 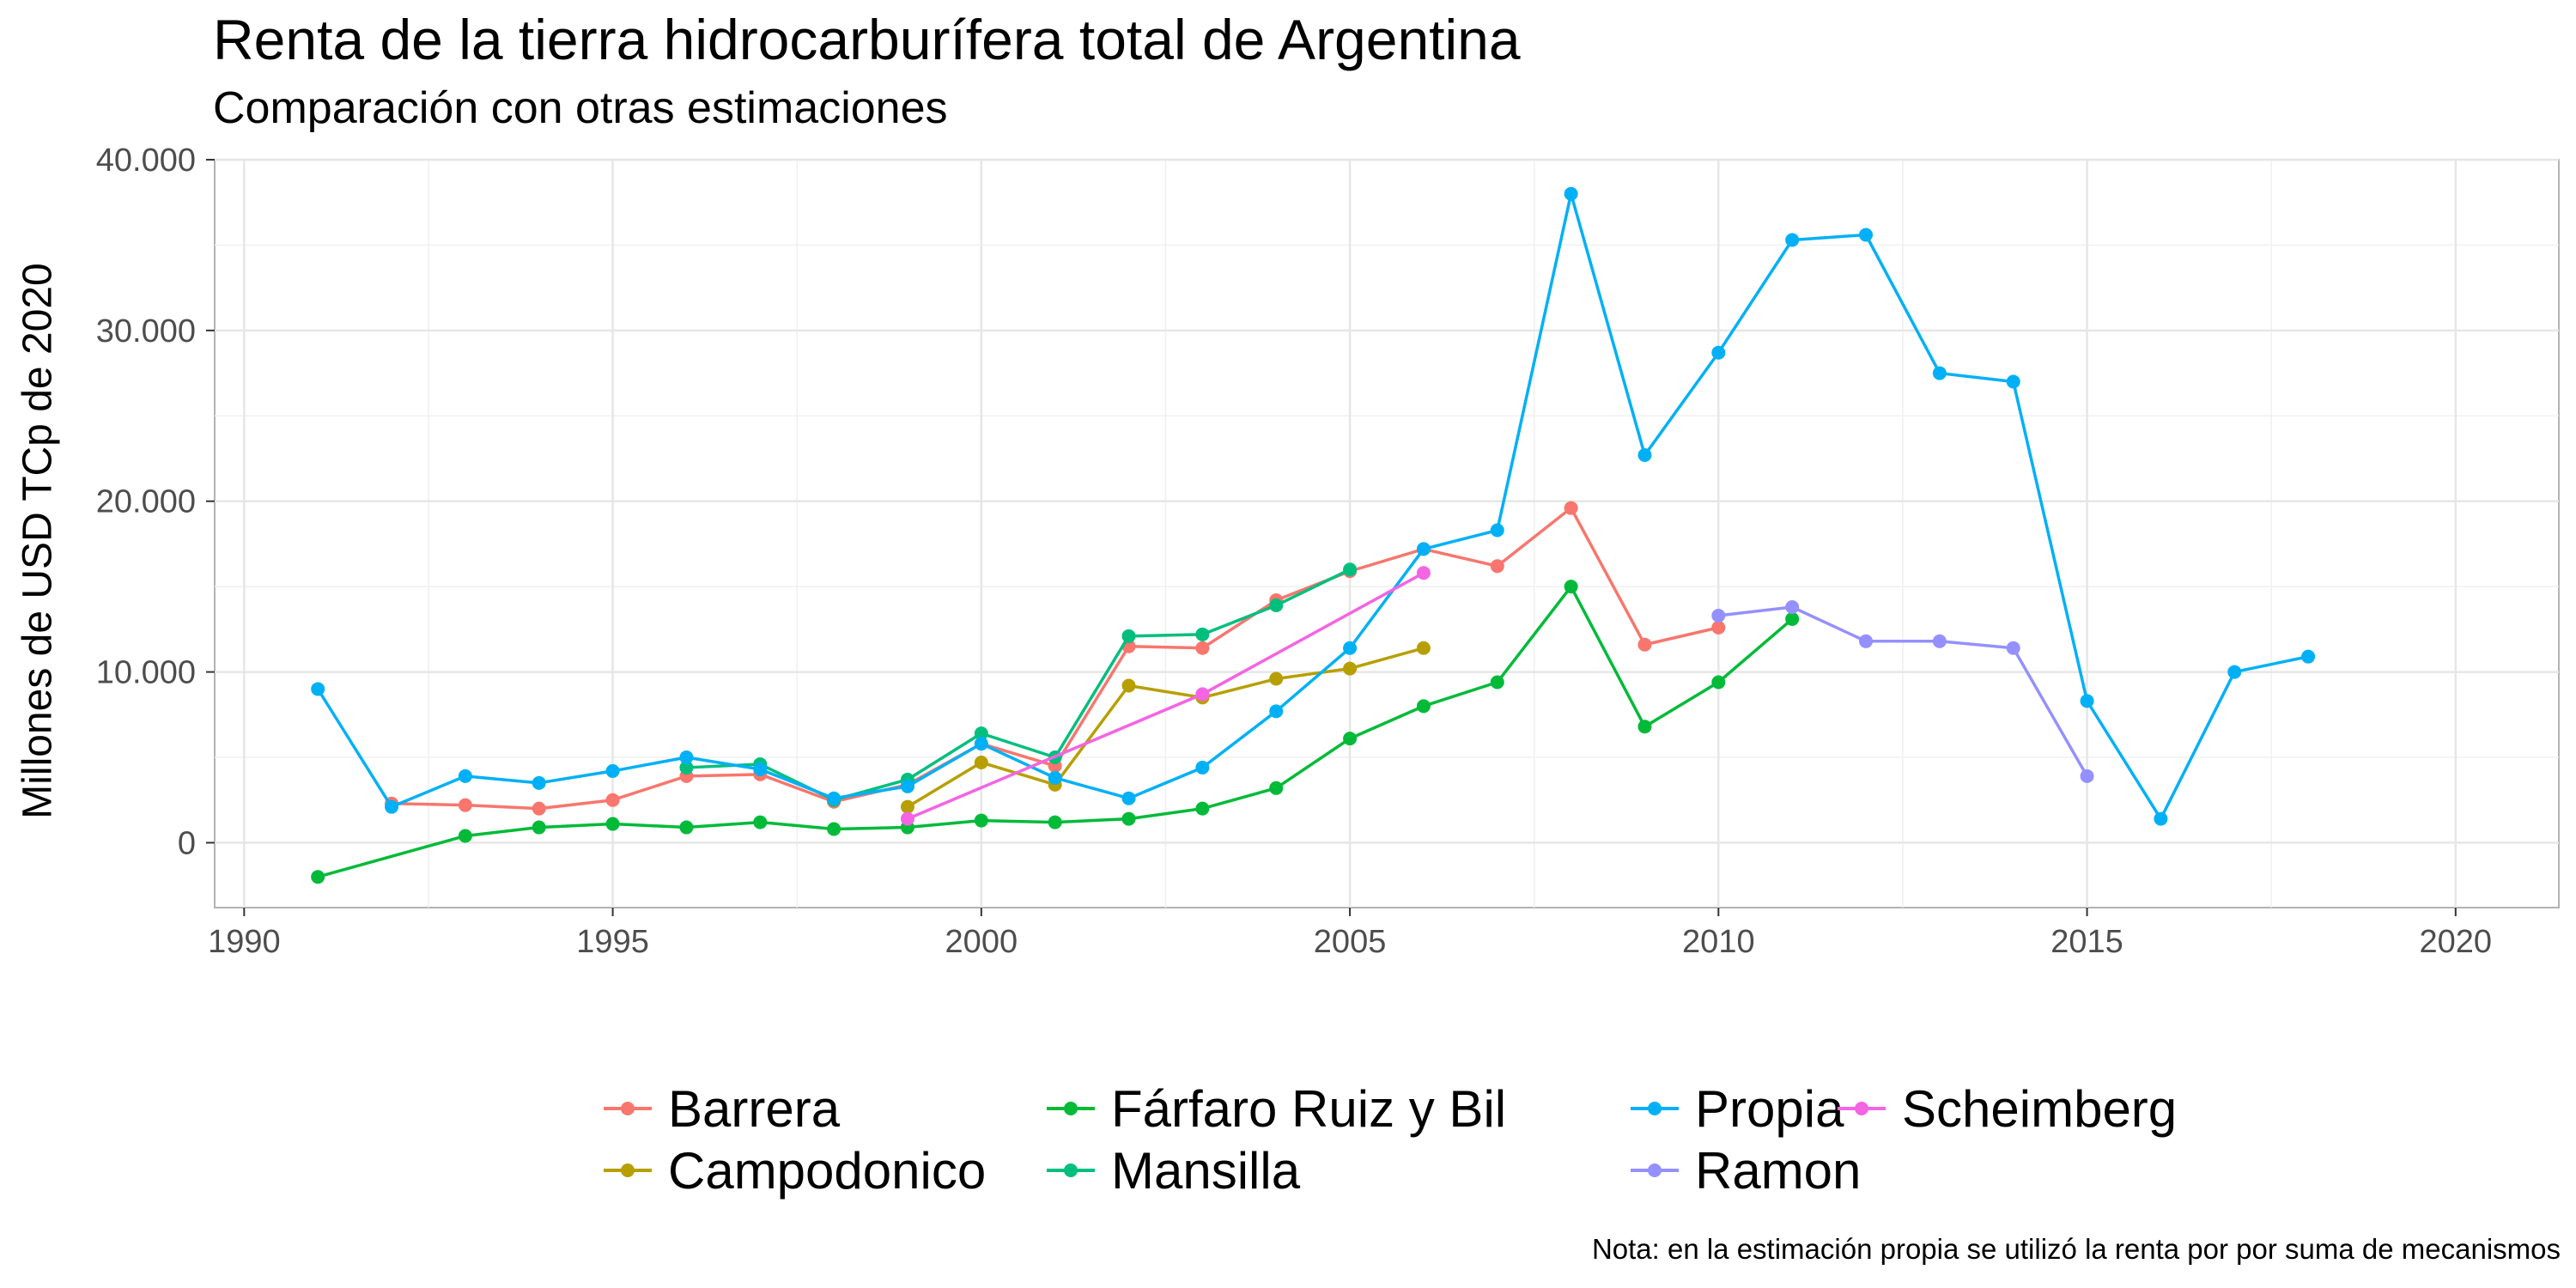 I want to click on series-line-ramon, so click(x=1902, y=691).